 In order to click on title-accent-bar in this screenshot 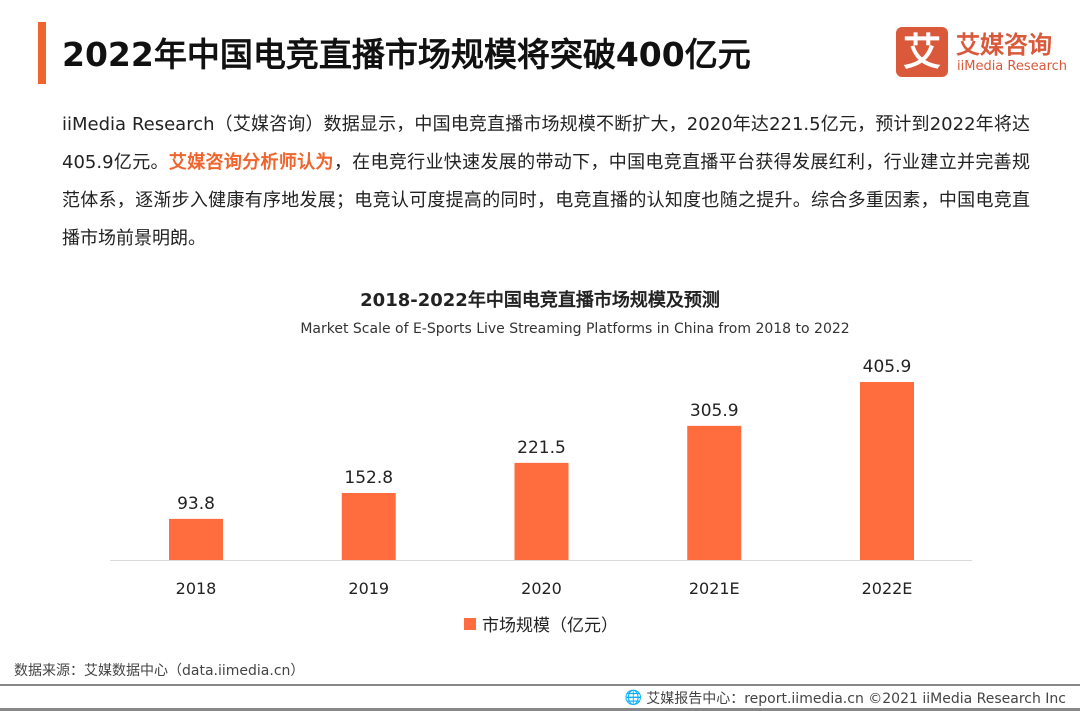, I will do `click(42, 53)`.